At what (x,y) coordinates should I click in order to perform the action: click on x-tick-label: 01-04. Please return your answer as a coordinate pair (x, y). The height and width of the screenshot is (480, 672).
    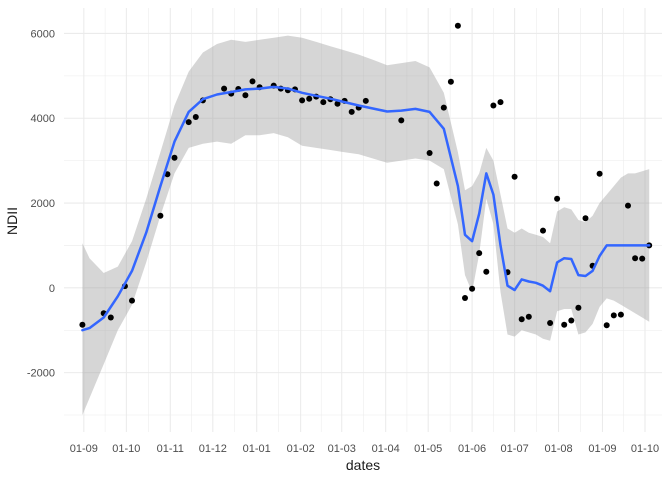
    Looking at the image, I should click on (386, 449).